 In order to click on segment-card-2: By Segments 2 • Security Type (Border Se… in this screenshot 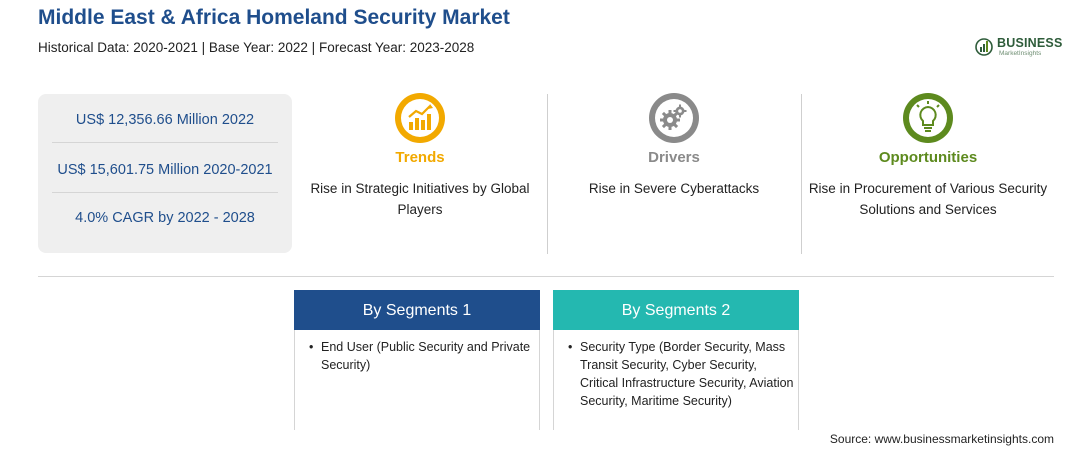, I will do `click(676, 360)`.